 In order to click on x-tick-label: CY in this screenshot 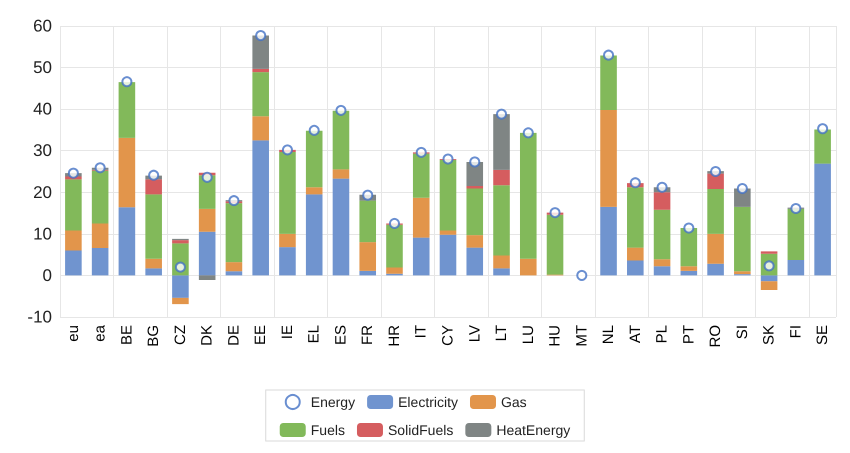, I will do `click(448, 335)`.